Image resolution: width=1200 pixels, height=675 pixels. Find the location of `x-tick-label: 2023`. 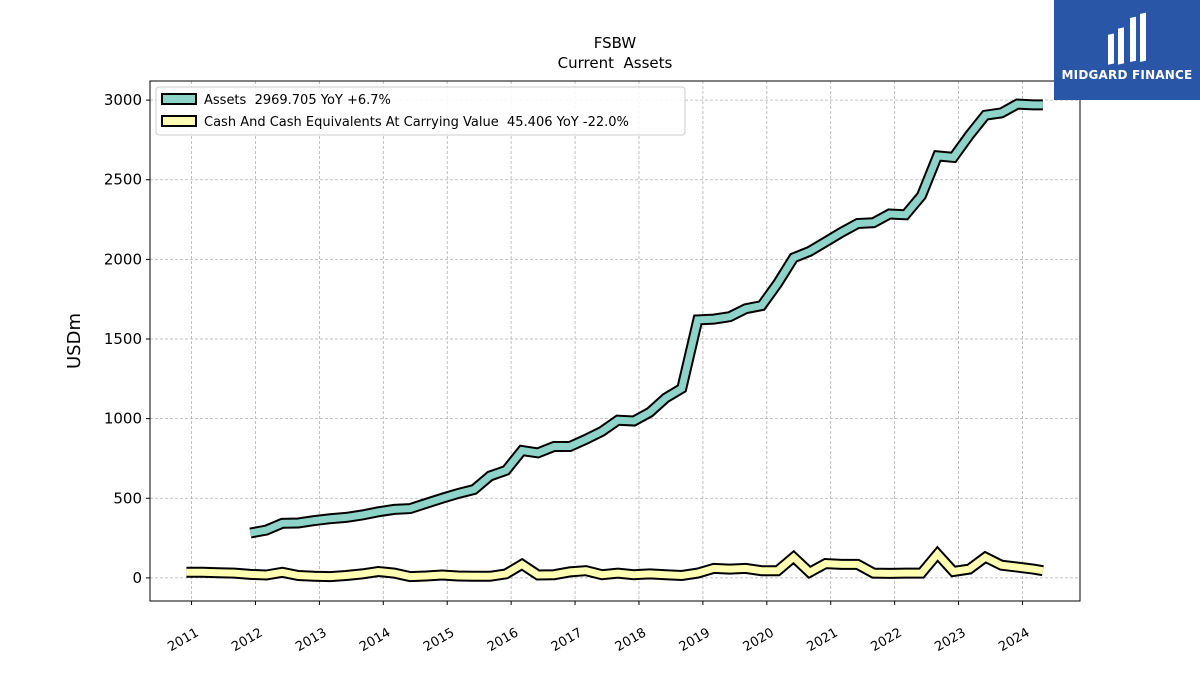

x-tick-label: 2023 is located at coordinates (950, 640).